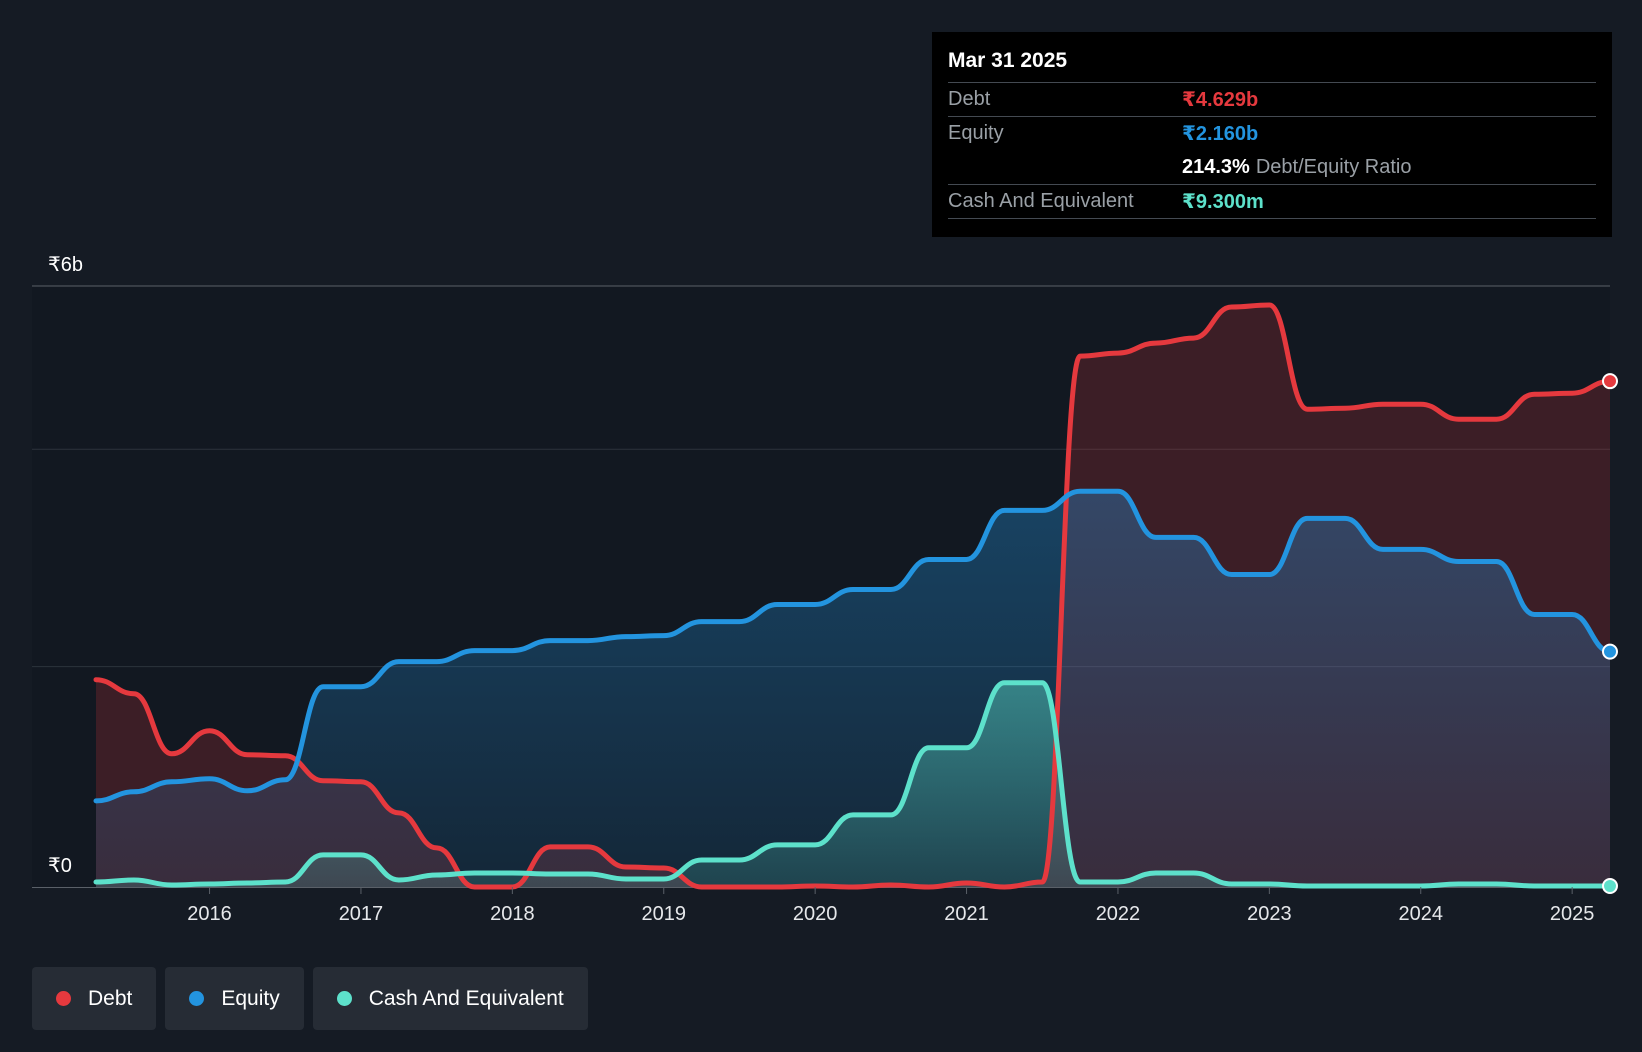 This screenshot has width=1642, height=1052. What do you see at coordinates (1421, 914) in the screenshot?
I see `x-tick-label: 2024` at bounding box center [1421, 914].